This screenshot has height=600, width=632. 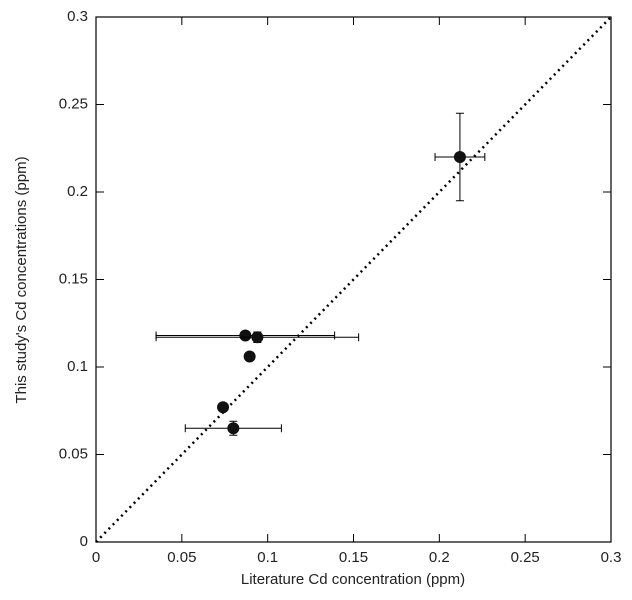 I want to click on y-tick-label: 0.3, so click(x=77, y=16).